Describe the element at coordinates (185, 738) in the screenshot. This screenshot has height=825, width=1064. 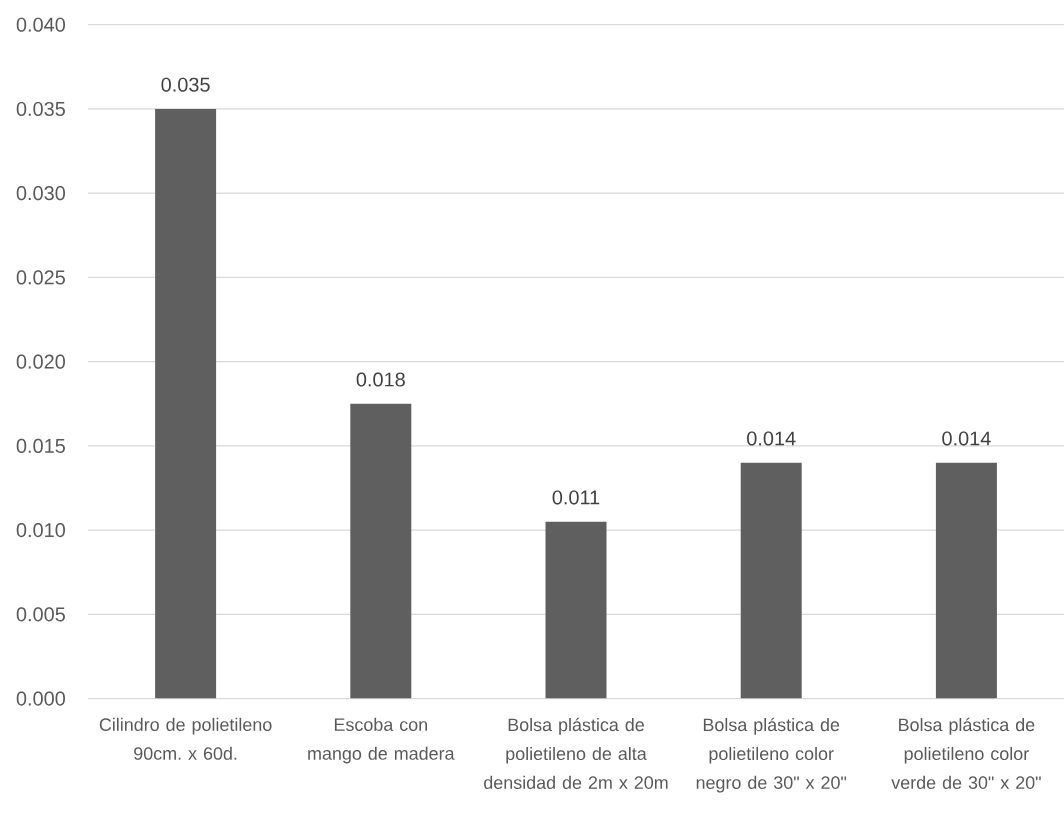
I see `x-tick-label: Cilindro de polietileno 90cm. x 60d.` at that location.